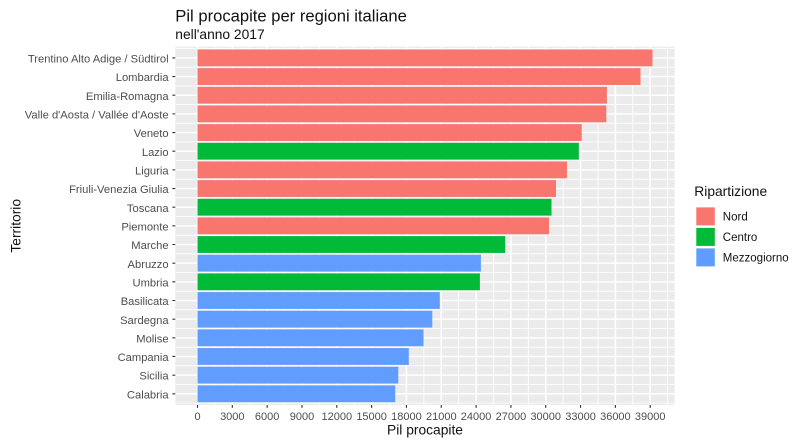 The height and width of the screenshot is (440, 800). What do you see at coordinates (152, 339) in the screenshot?
I see `svg-text: Molise` at bounding box center [152, 339].